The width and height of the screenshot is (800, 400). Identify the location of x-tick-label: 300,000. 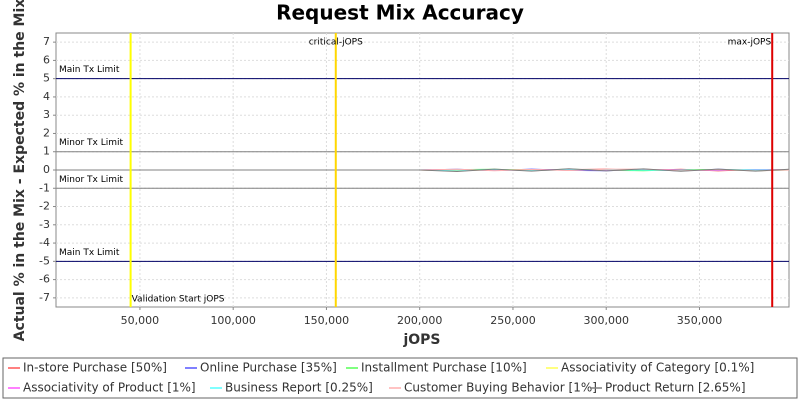
(606, 320).